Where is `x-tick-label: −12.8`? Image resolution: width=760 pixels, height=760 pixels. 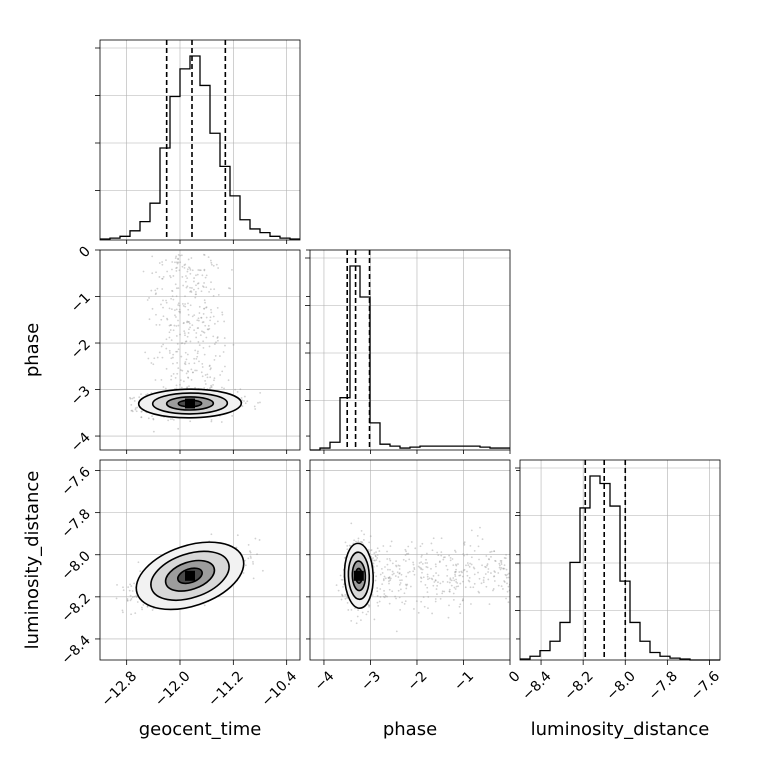
x-tick-label: −12.8 is located at coordinates (120, 689).